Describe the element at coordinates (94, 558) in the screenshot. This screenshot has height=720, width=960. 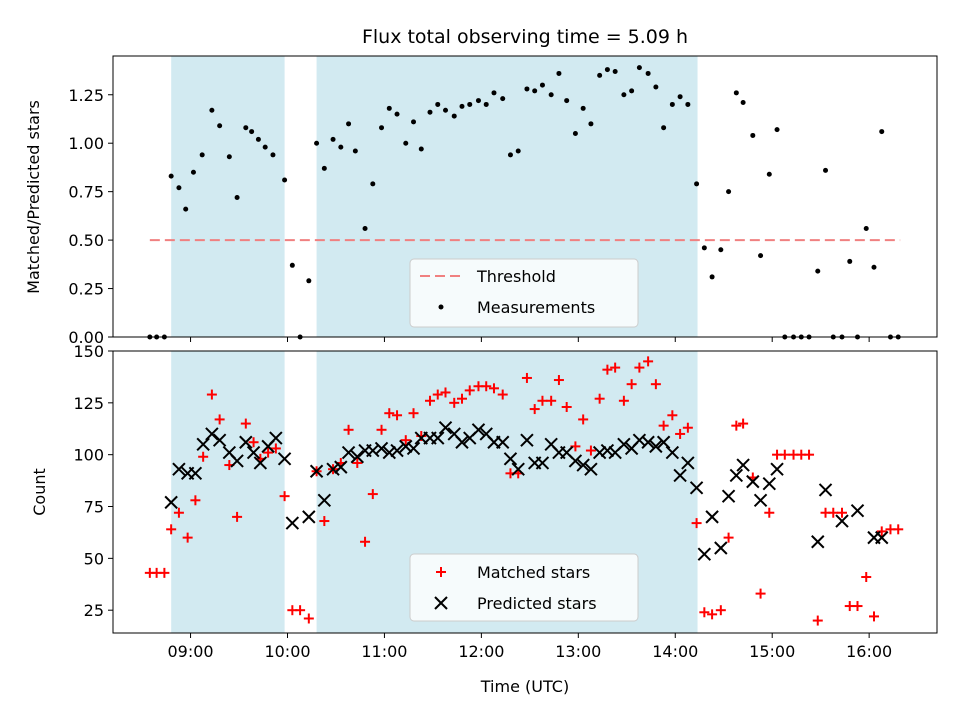
I see `bottom-ytick-label: 50` at that location.